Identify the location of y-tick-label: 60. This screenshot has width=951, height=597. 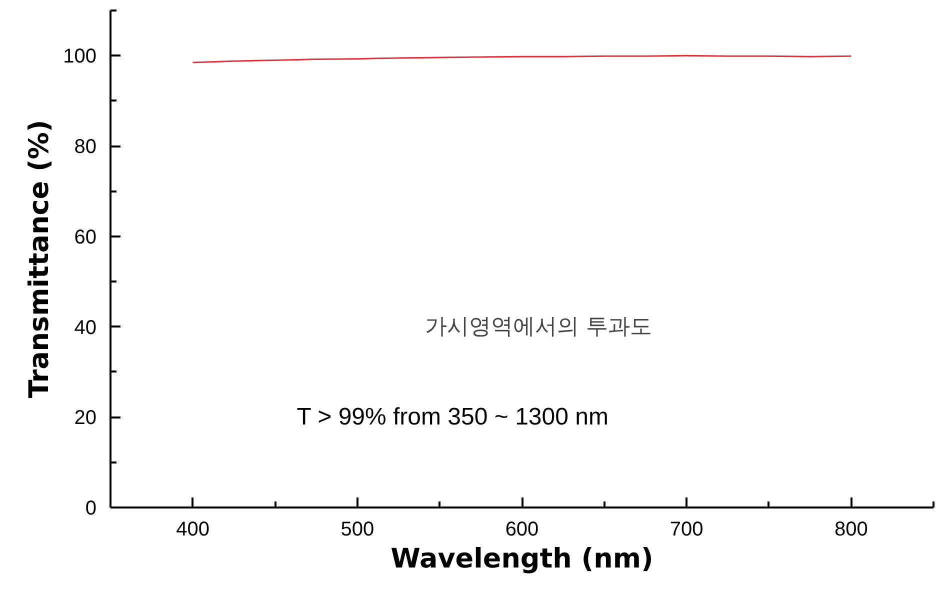
(85, 237).